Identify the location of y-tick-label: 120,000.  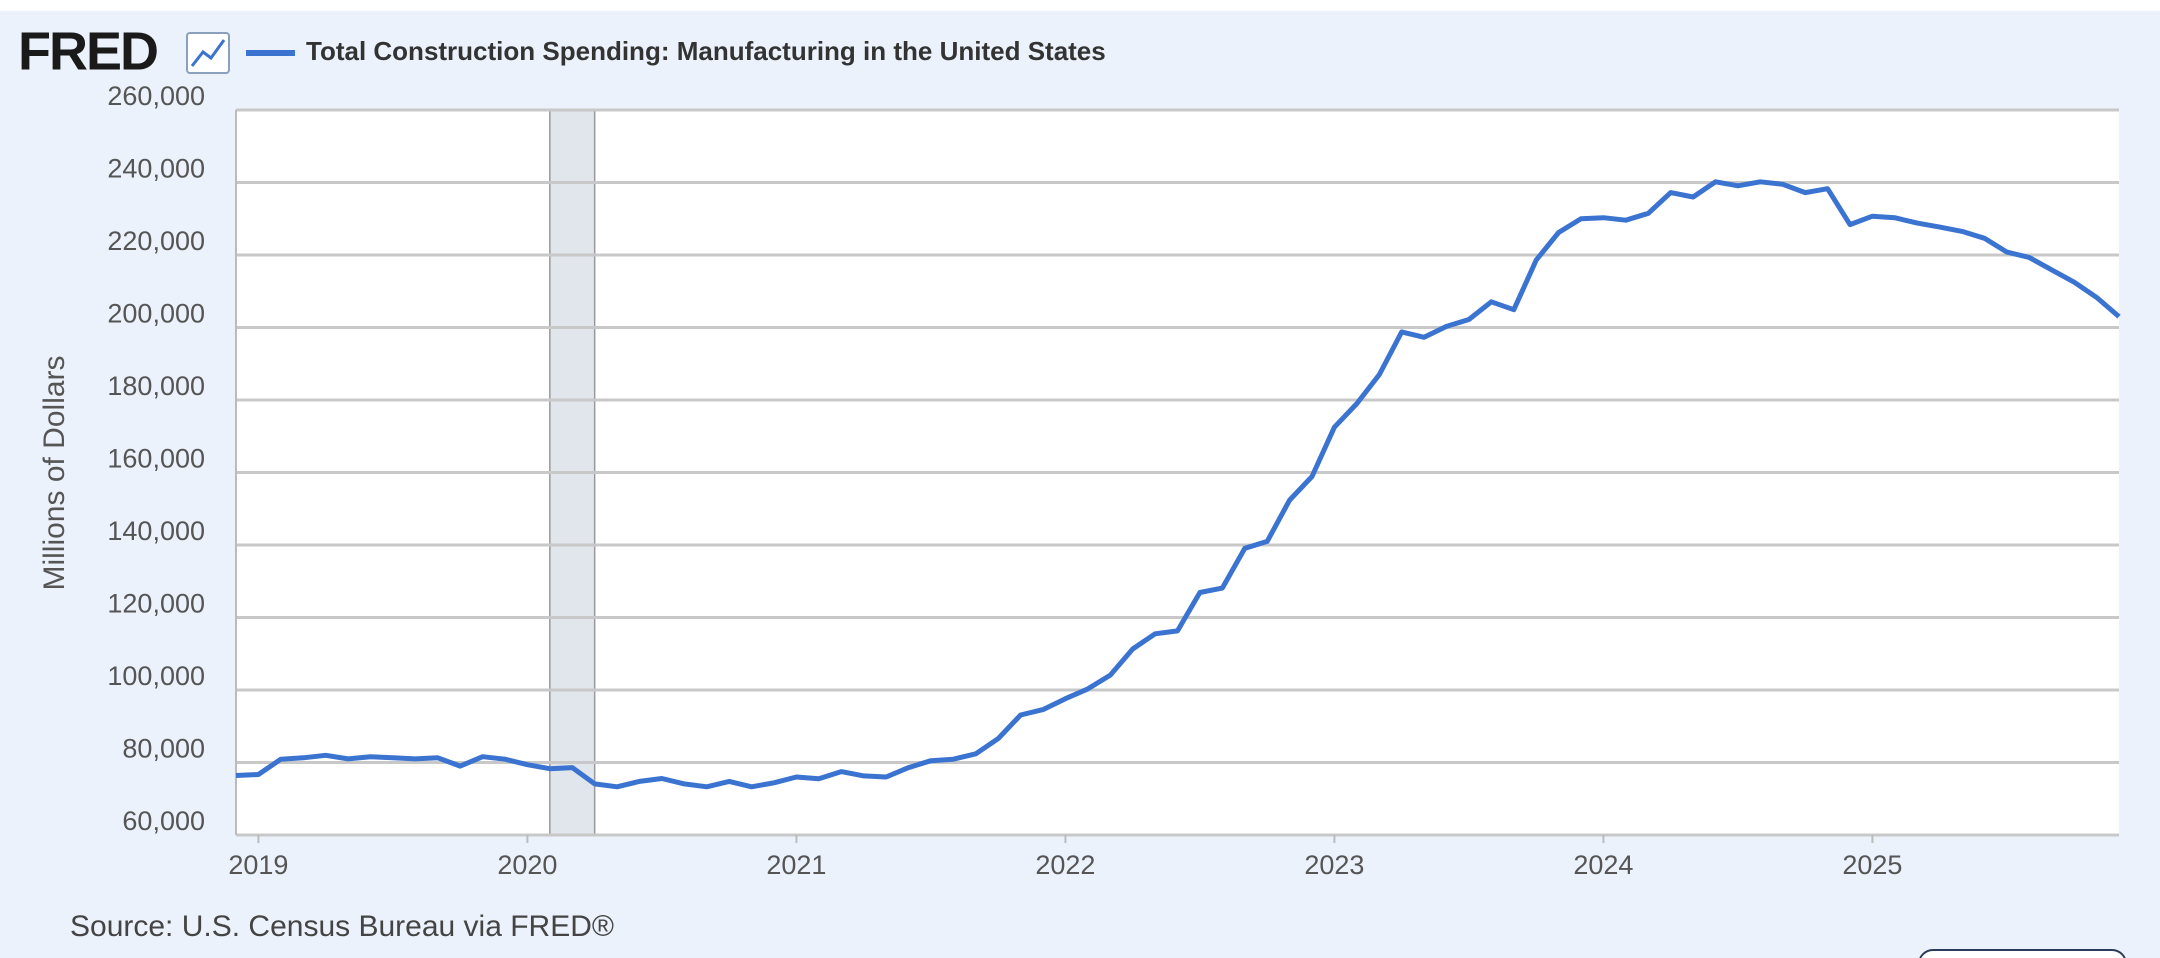
(156, 604).